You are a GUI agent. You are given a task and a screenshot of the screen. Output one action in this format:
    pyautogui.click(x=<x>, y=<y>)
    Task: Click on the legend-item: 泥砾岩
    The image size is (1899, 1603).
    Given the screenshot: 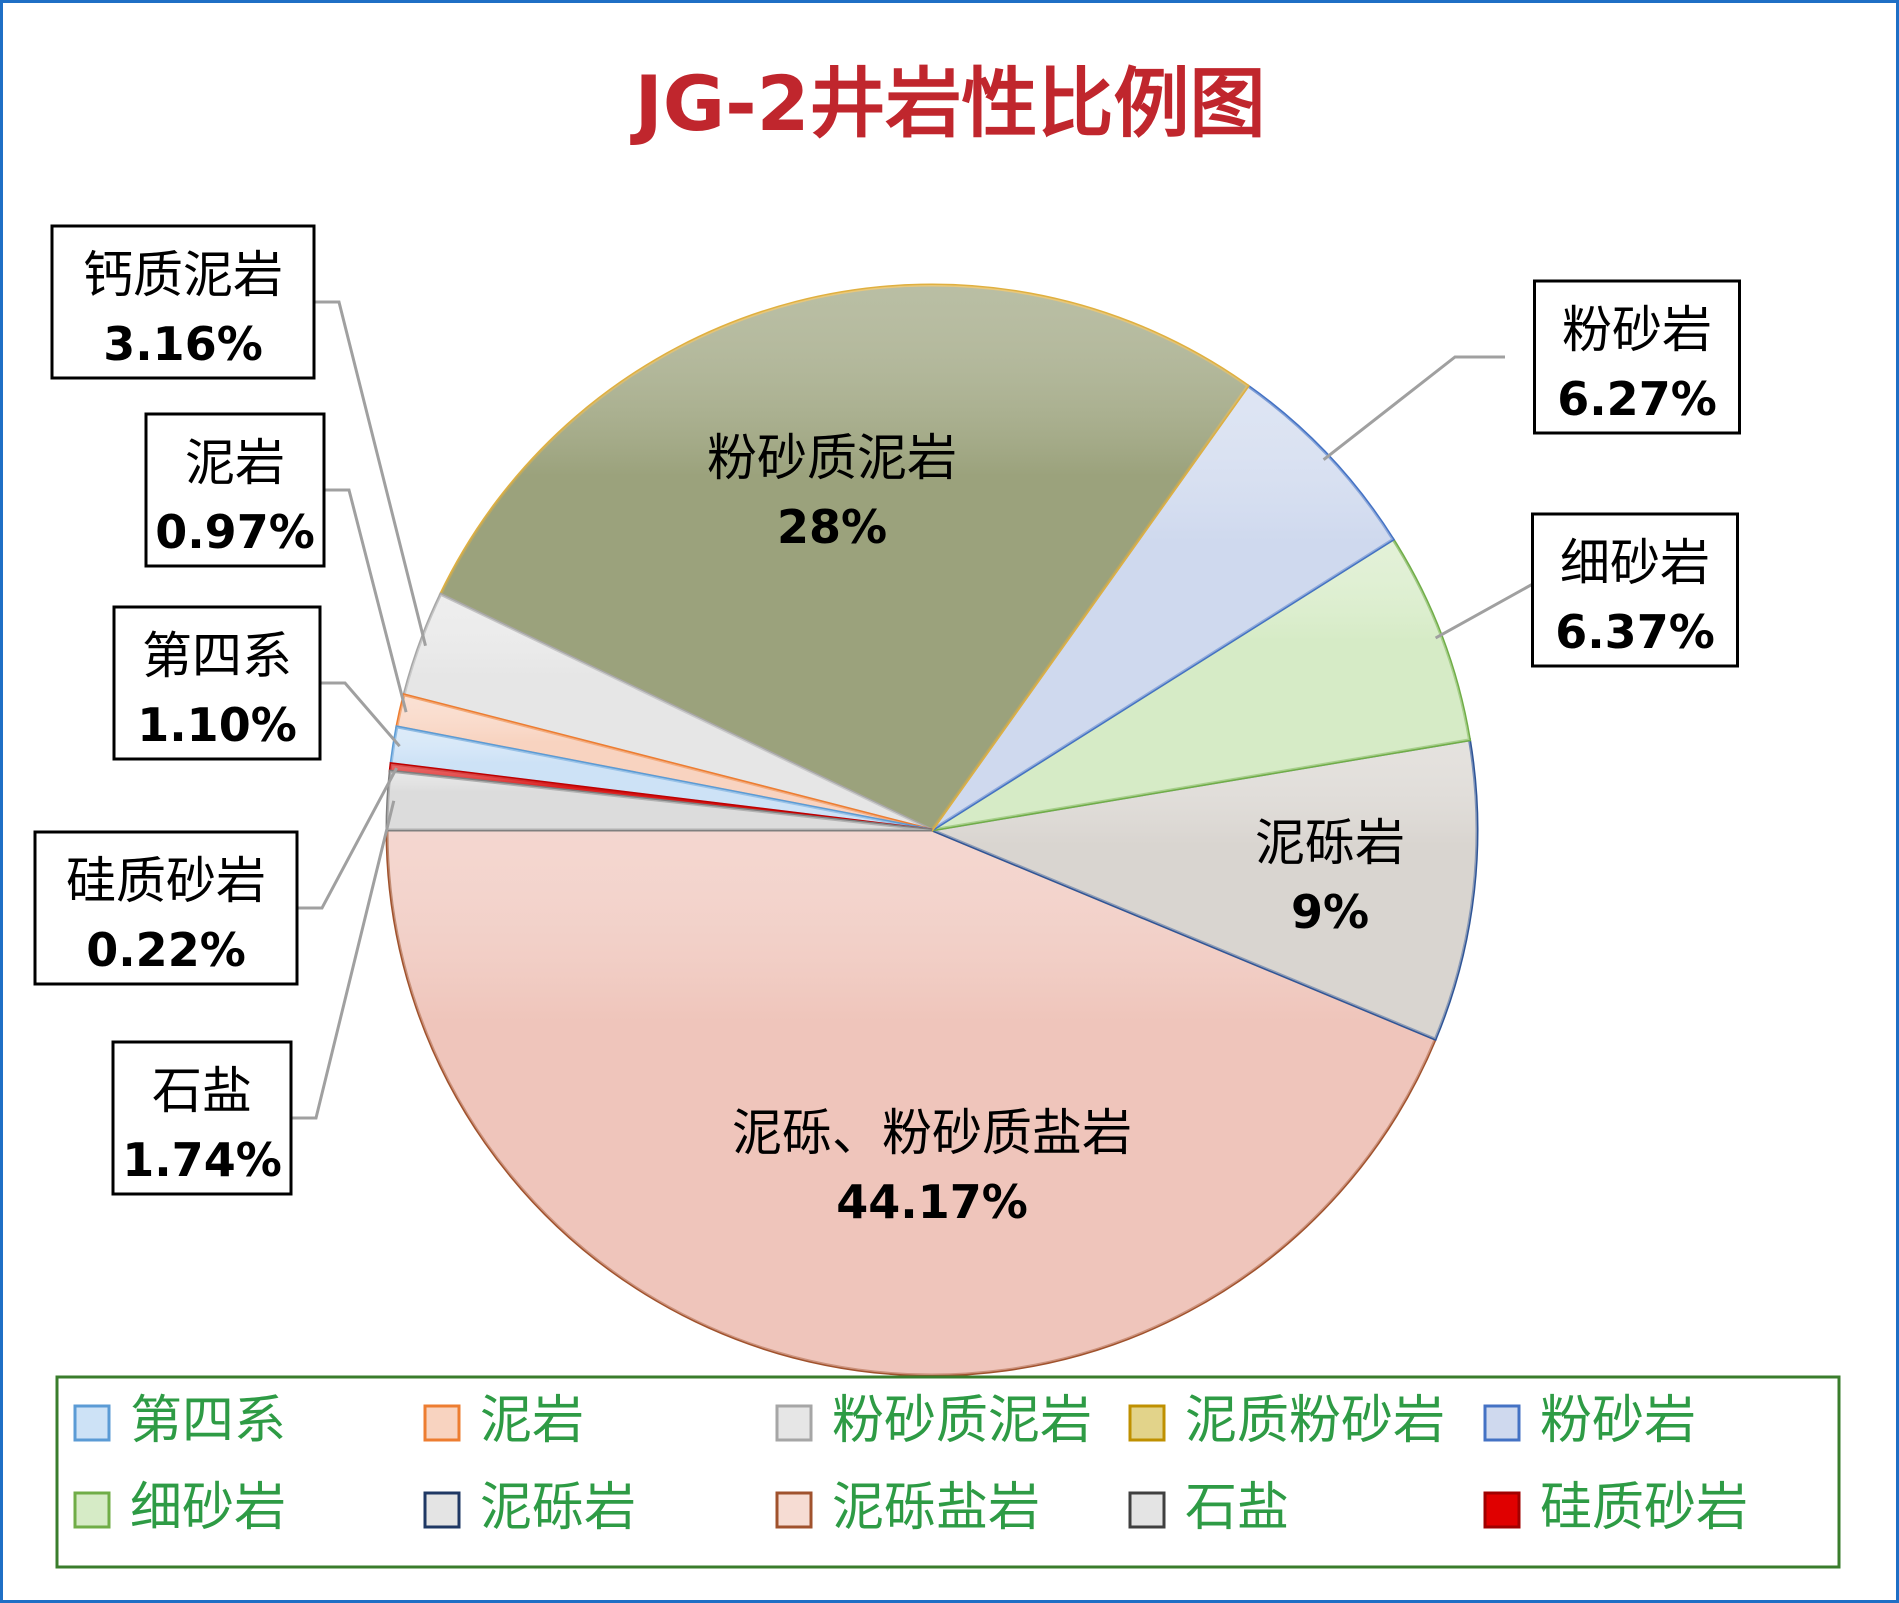 What is the action you would take?
    pyautogui.click(x=529, y=1508)
    